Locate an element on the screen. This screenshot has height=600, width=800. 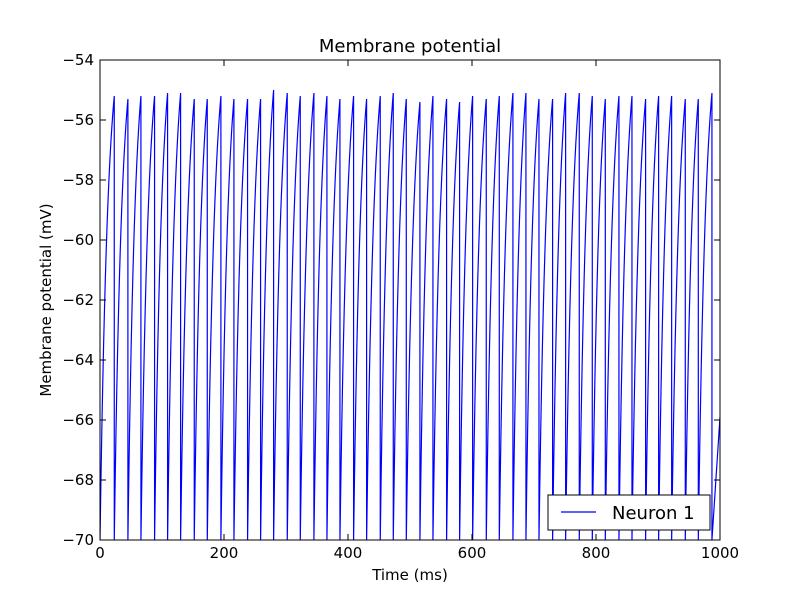
x-tick-label: 1000 is located at coordinates (720, 553).